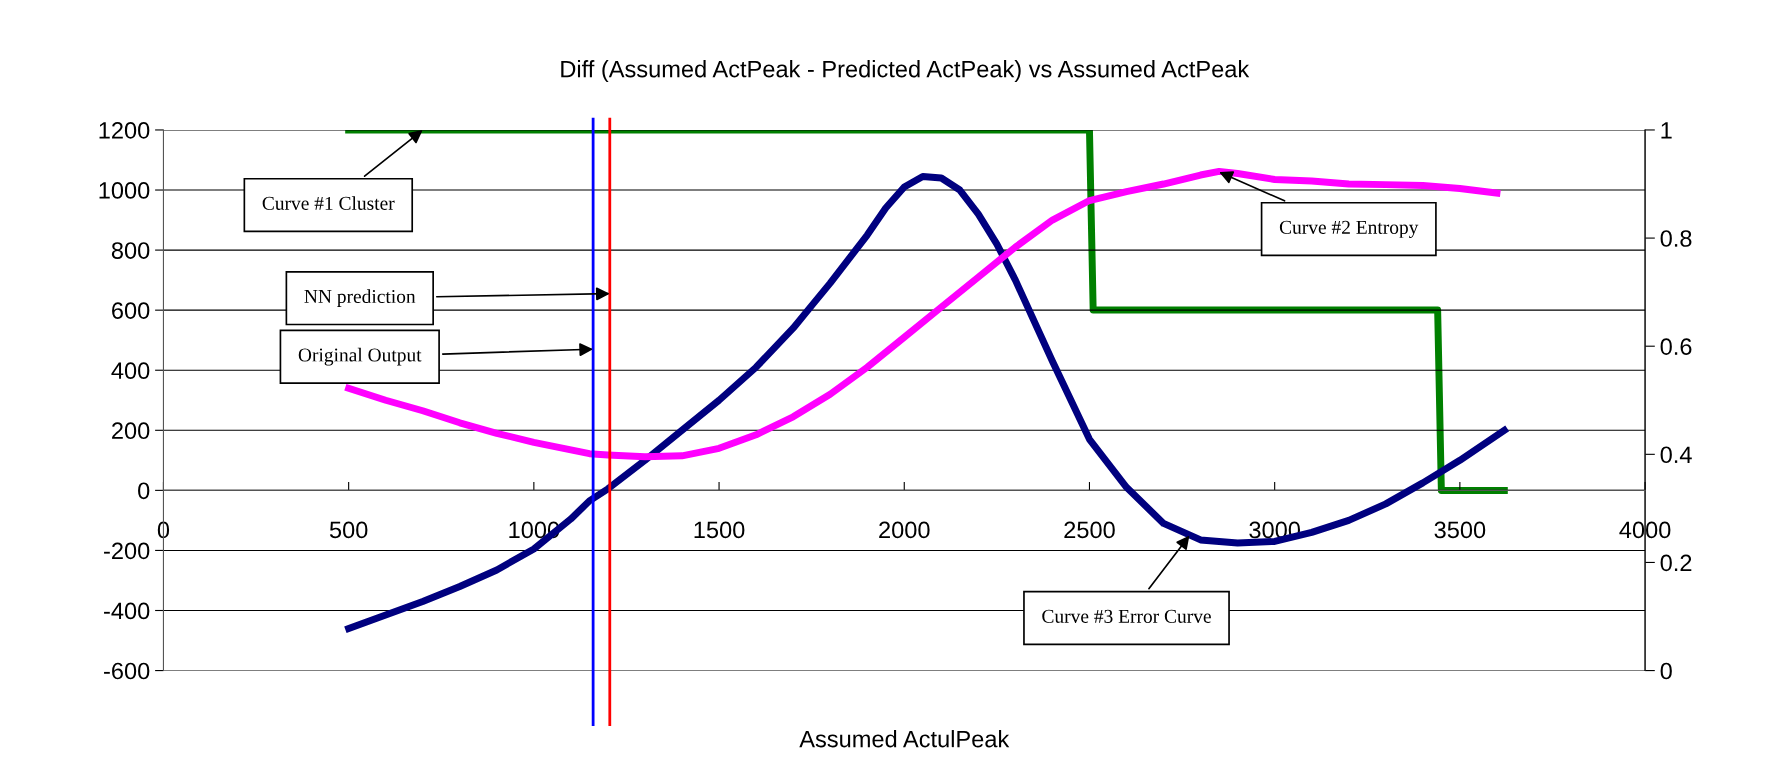 The height and width of the screenshot is (769, 1767). Describe the element at coordinates (904, 530) in the screenshot. I see `x-tick-label: 2000` at that location.